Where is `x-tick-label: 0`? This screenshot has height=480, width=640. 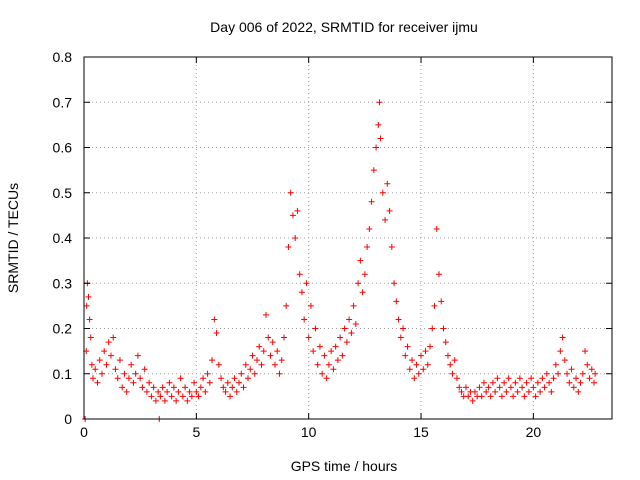 x-tick-label: 0 is located at coordinates (84, 432).